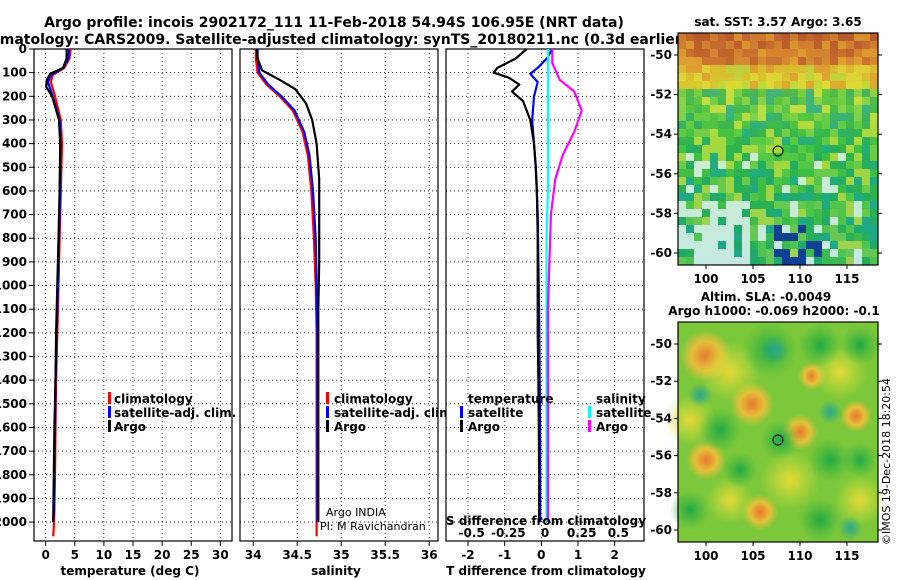 The width and height of the screenshot is (900, 580). What do you see at coordinates (621, 399) in the screenshot?
I see `legend-salinity-title: salinity` at bounding box center [621, 399].